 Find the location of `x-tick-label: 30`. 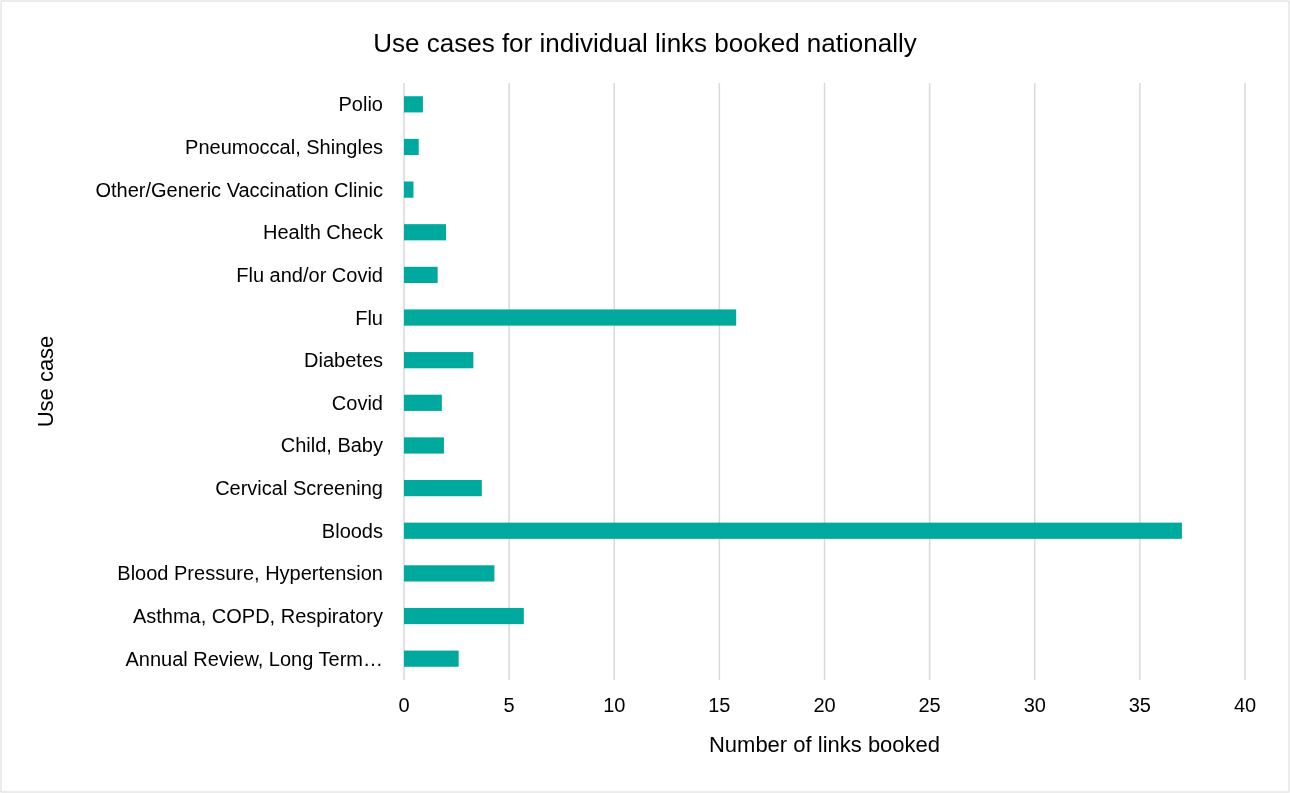

x-tick-label: 30 is located at coordinates (1034, 705).